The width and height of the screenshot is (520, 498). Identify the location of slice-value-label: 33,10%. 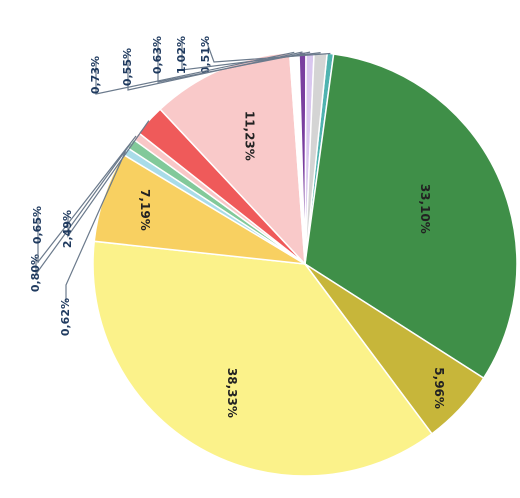
(425, 209).